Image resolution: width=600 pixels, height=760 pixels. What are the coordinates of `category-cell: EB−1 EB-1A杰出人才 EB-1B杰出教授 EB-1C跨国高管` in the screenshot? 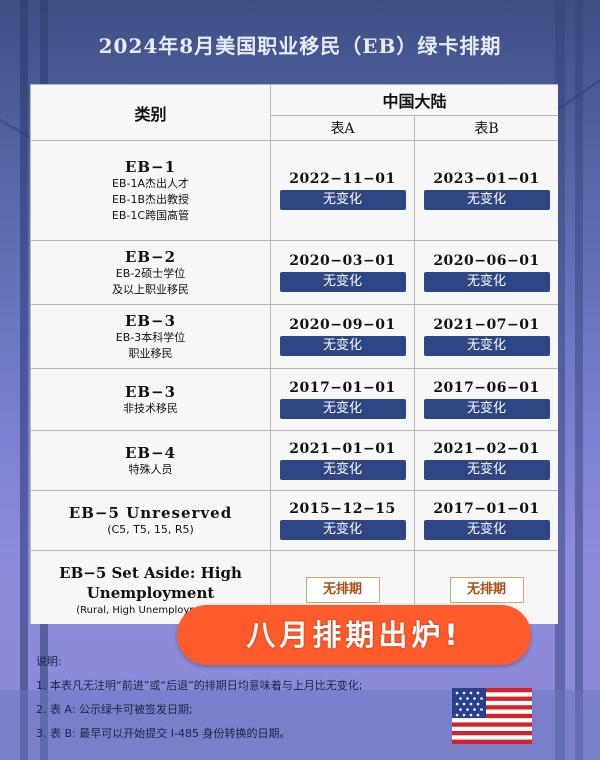 It's located at (150, 190).